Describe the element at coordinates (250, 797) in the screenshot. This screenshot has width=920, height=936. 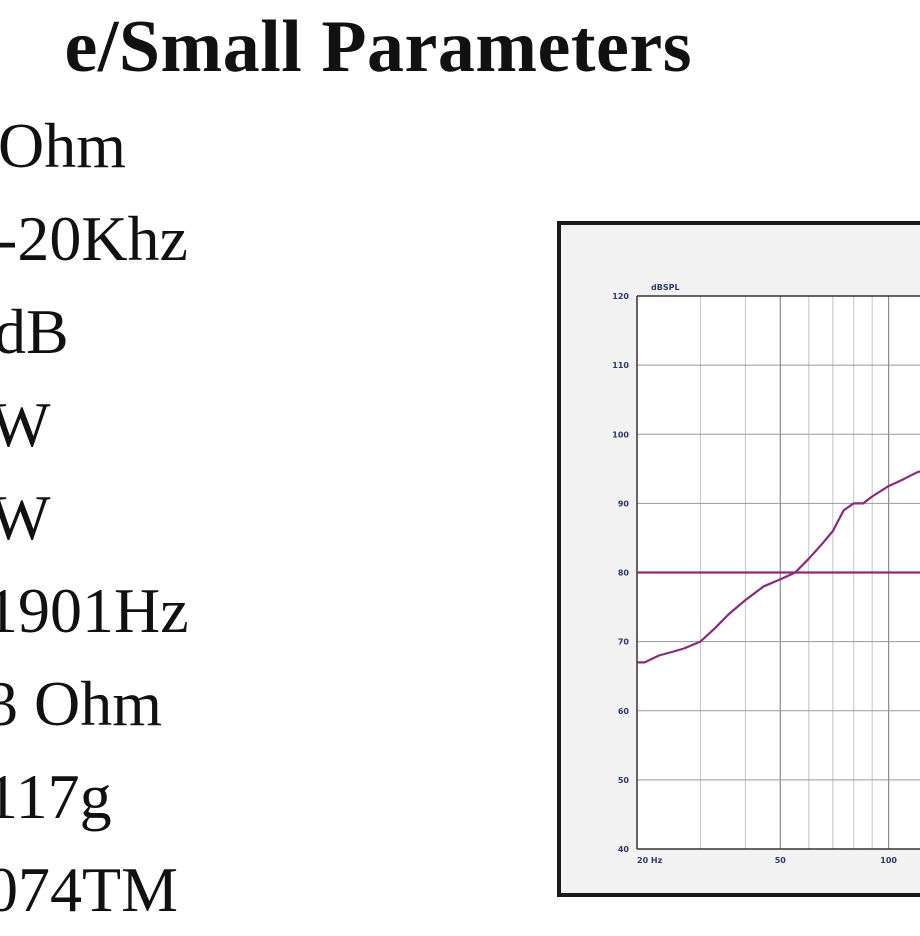
I see `parameter-item: 117g` at that location.